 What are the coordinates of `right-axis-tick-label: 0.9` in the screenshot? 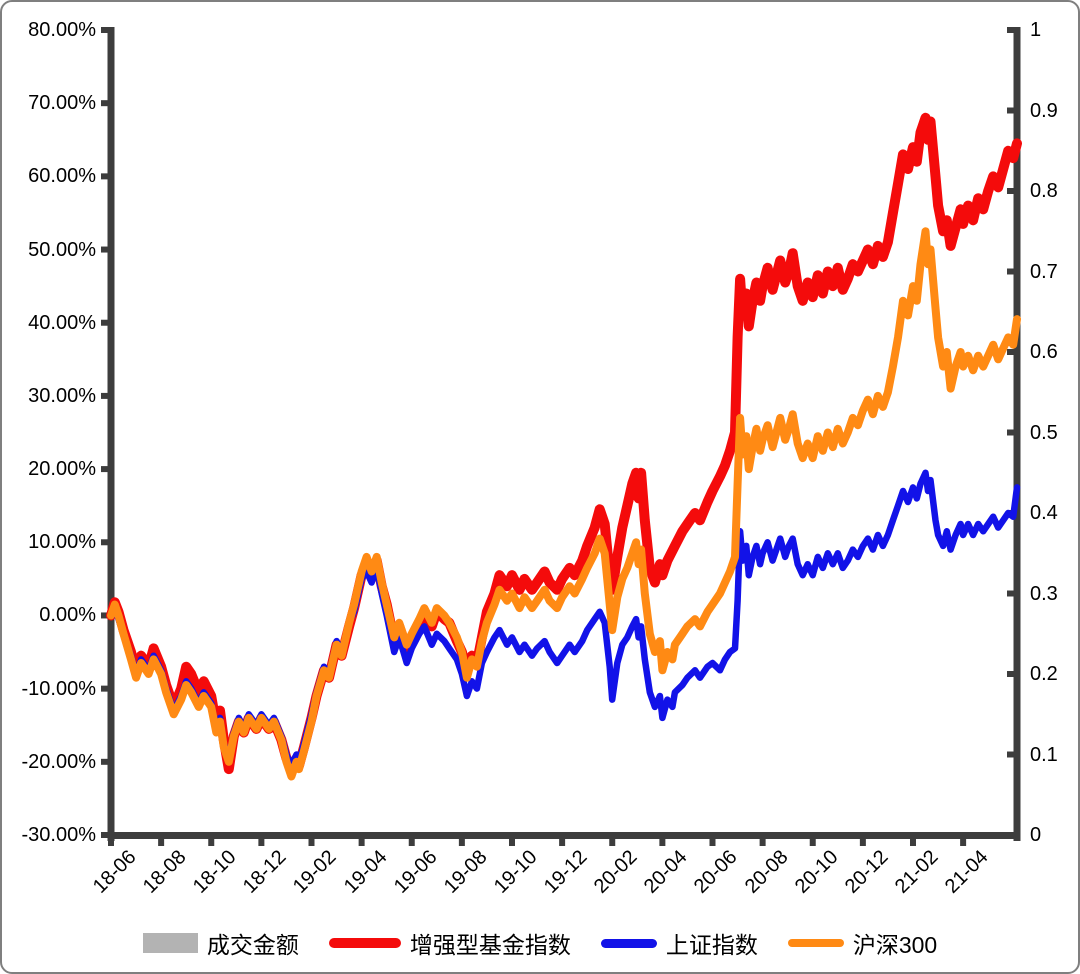 It's located at (1044, 110).